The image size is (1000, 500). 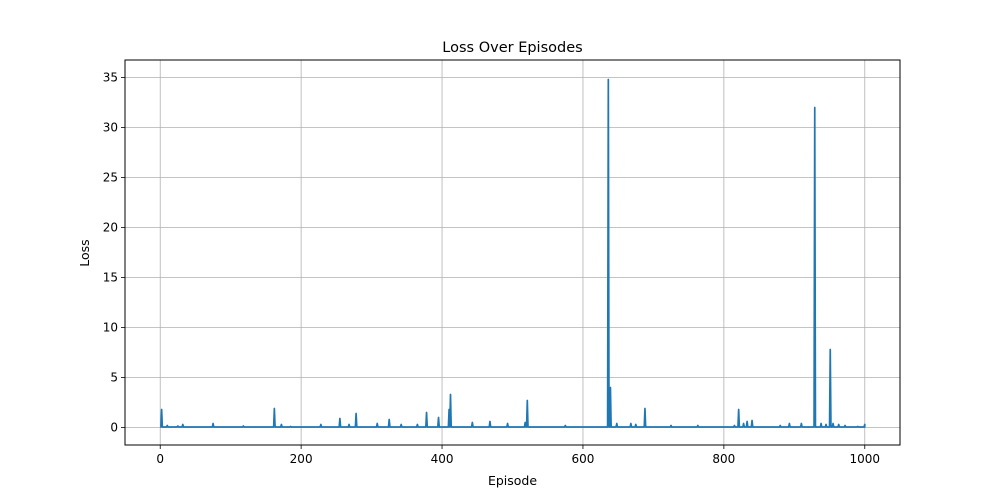 What do you see at coordinates (114, 378) in the screenshot?
I see `y-tick-label: 5` at bounding box center [114, 378].